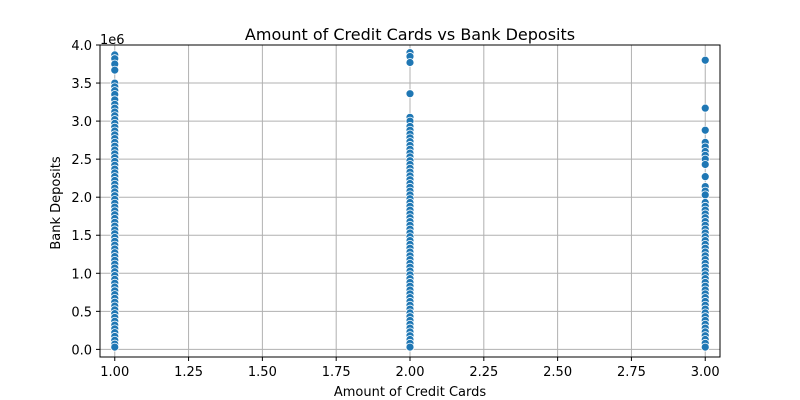 The height and width of the screenshot is (400, 800). Describe the element at coordinates (705, 372) in the screenshot. I see `x-tick-label: 3.00` at that location.